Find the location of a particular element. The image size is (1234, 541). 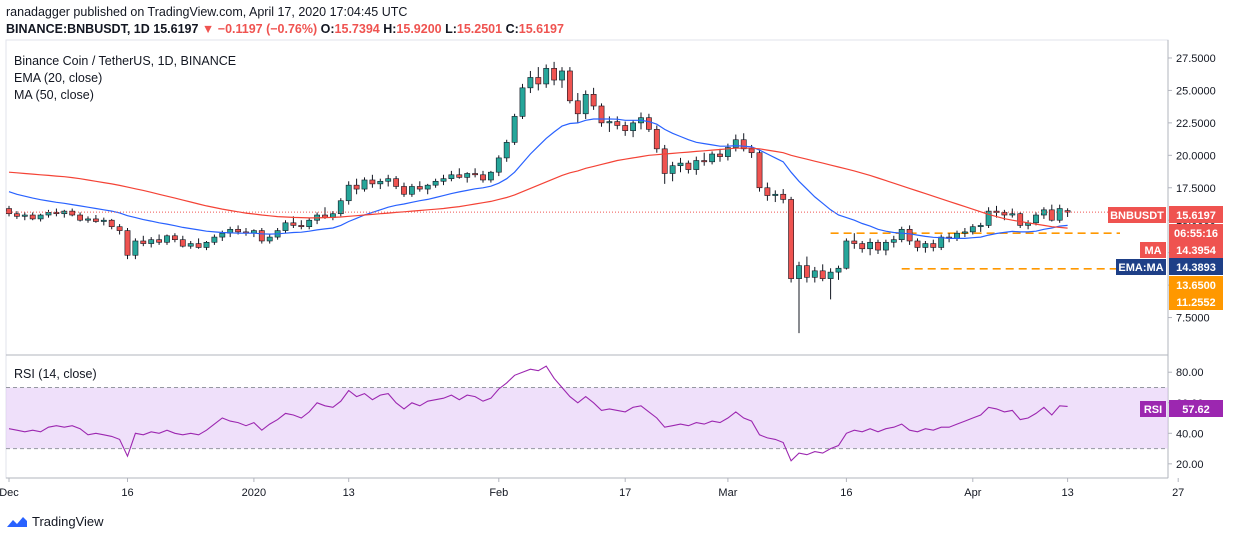

last-price-label: 15.6197 is located at coordinates (1196, 216).